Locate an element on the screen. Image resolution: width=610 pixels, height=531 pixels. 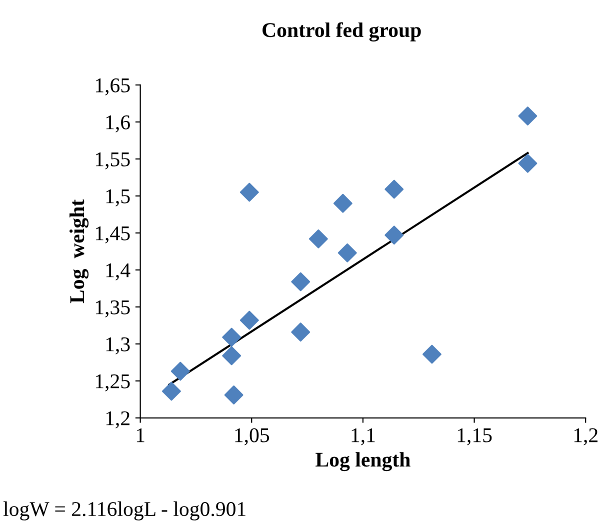
y-tick-label: 1,55 is located at coordinates (113, 161).